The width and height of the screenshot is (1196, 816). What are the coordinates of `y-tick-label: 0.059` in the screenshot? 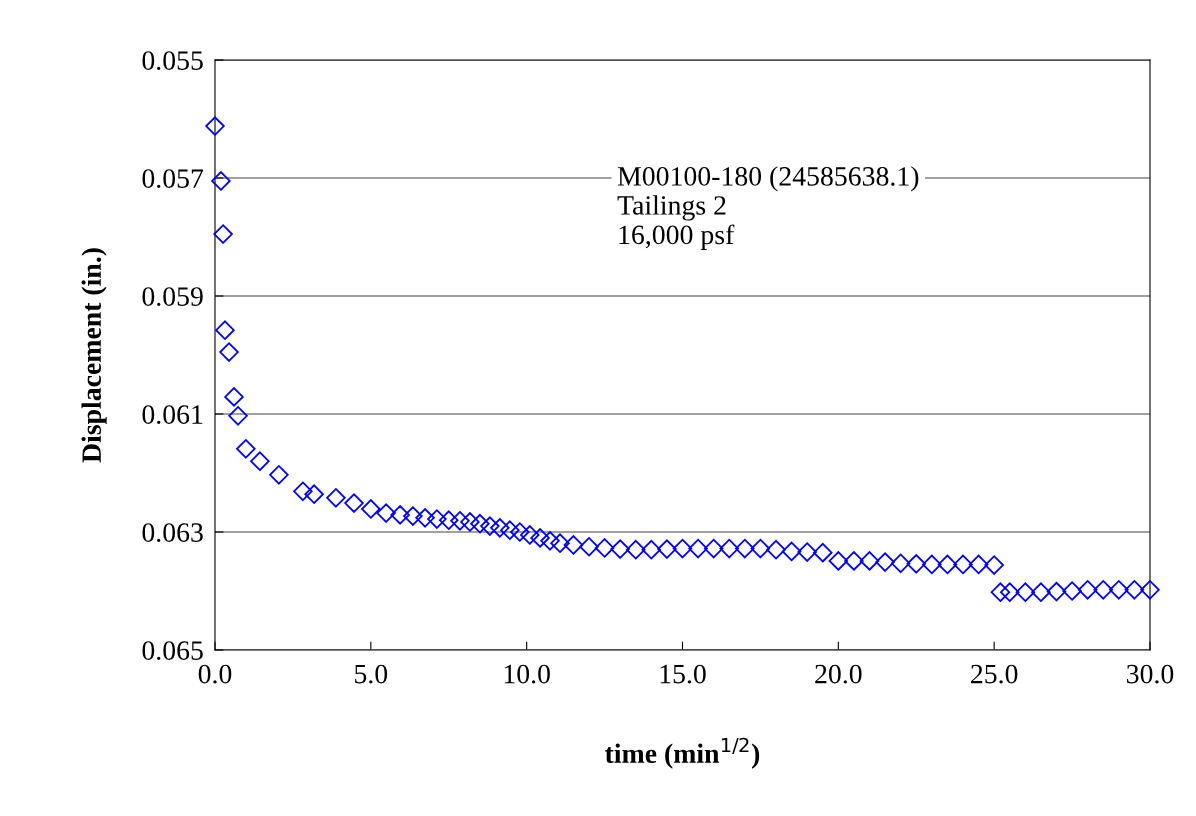 It's located at (172, 297).